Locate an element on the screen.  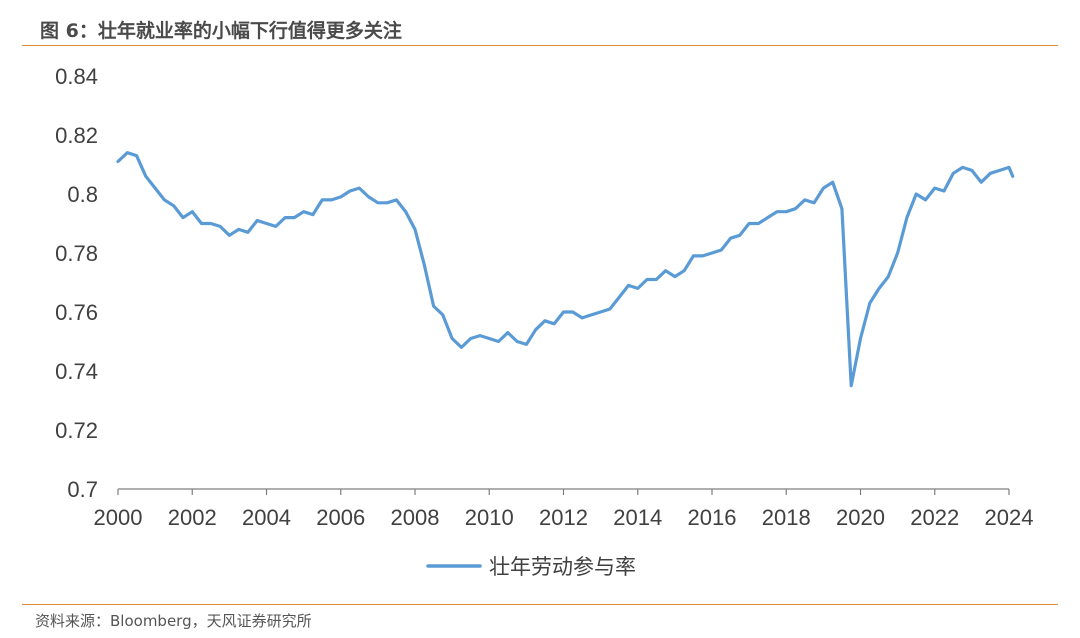
x-tick-label: 2012 is located at coordinates (563, 517).